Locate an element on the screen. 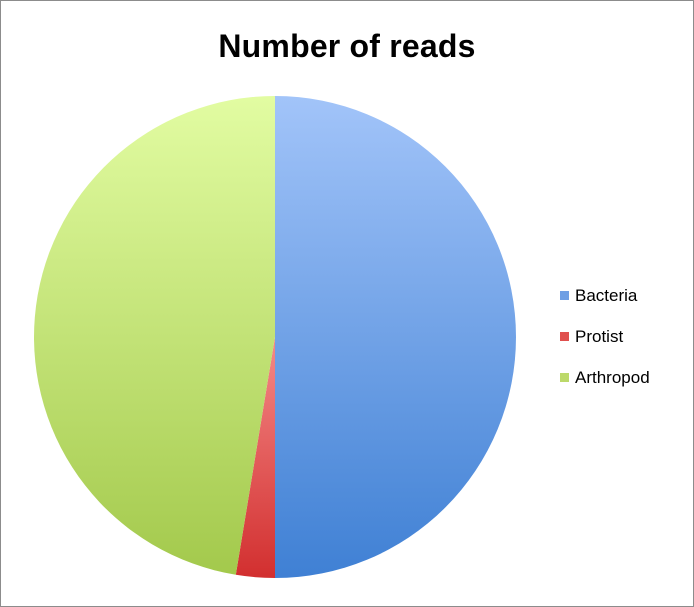  pie-slice-protist is located at coordinates (255, 457).